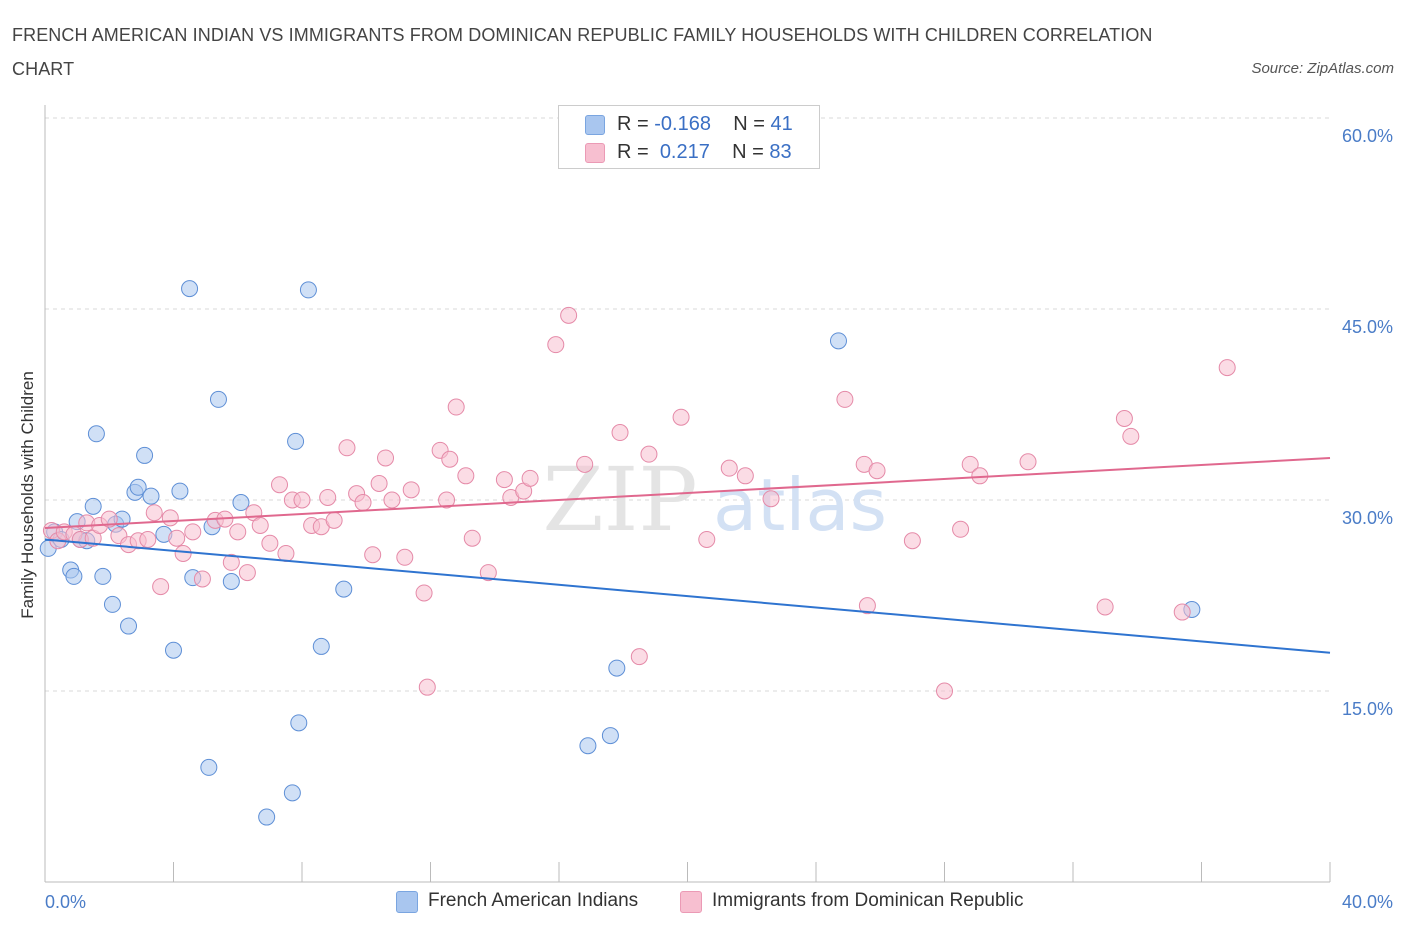  I want to click on legend-r-value: -0.168, so click(682, 124).